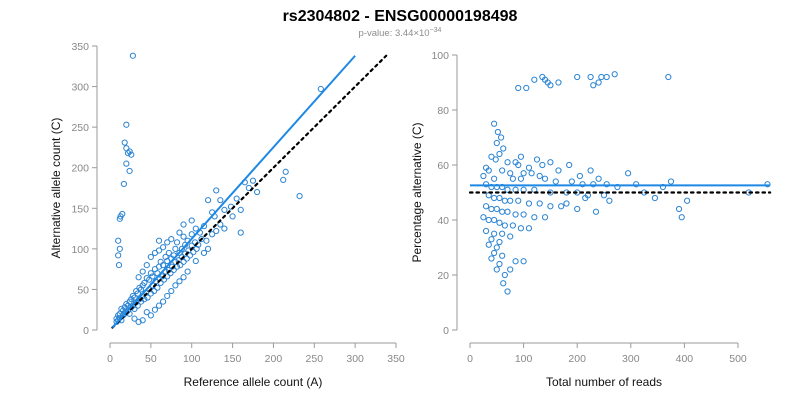  What do you see at coordinates (80, 169) in the screenshot?
I see `chart-1-y-tick-label: 200` at bounding box center [80, 169].